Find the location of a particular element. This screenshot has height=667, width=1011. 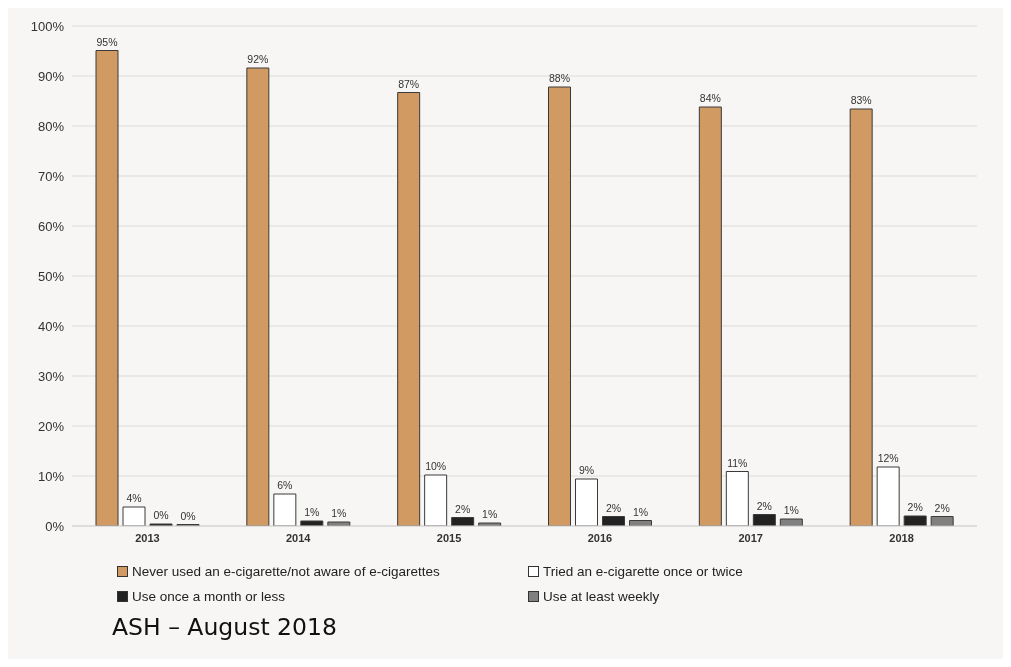

y-tick-label: 90% is located at coordinates (51, 76).